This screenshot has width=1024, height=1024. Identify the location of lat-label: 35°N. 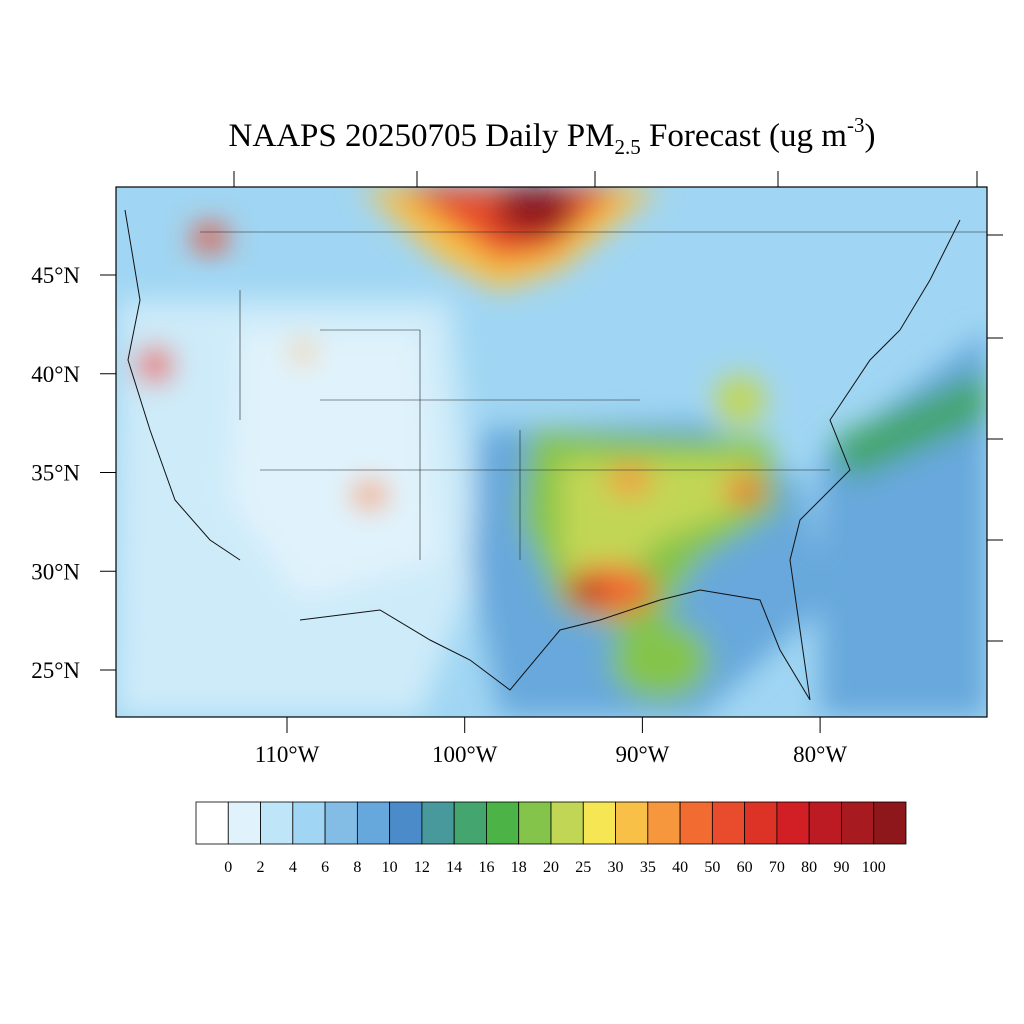
(55, 473).